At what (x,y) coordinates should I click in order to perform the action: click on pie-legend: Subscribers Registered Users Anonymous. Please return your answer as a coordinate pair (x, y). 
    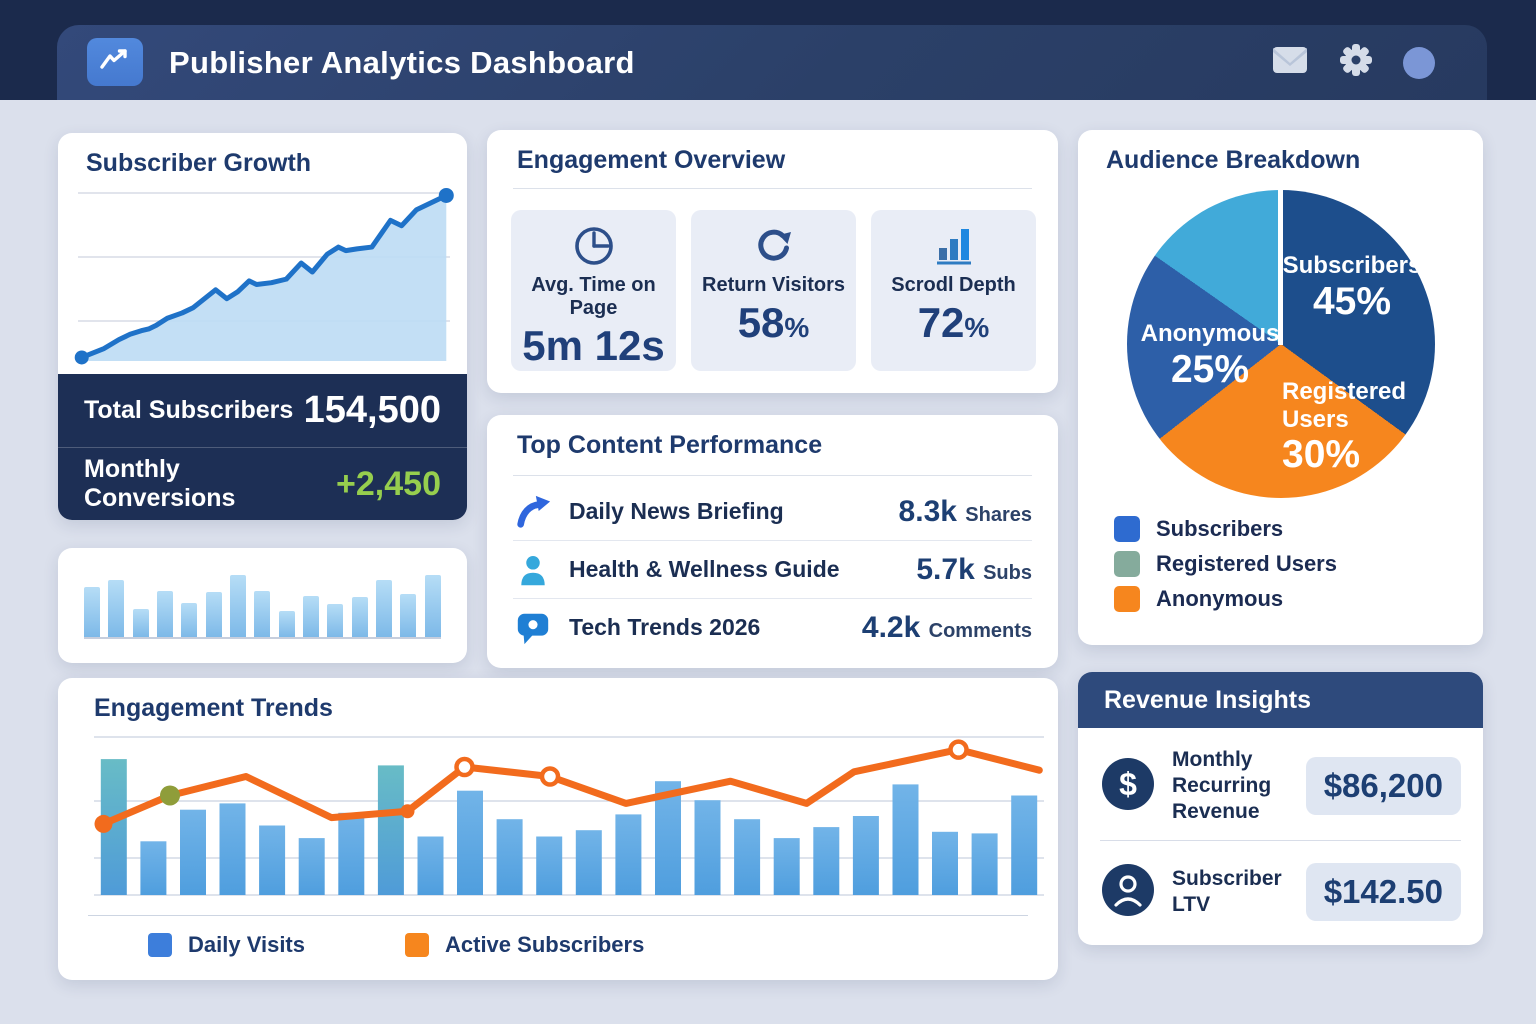
    Looking at the image, I should click on (1225, 564).